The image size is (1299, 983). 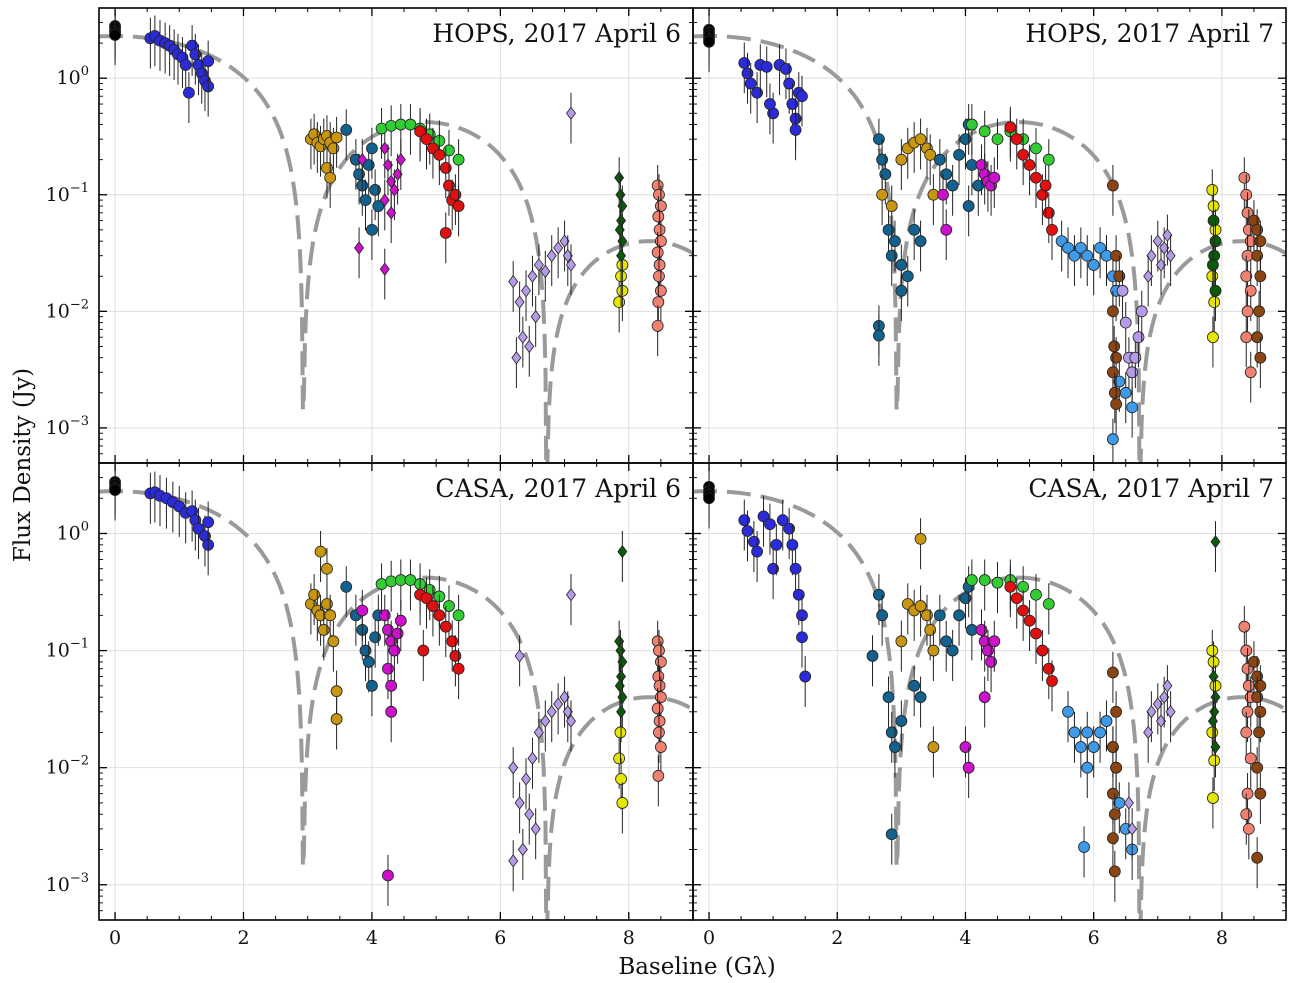 What do you see at coordinates (67, 309) in the screenshot?
I see `y-tick-label: 10−2` at bounding box center [67, 309].